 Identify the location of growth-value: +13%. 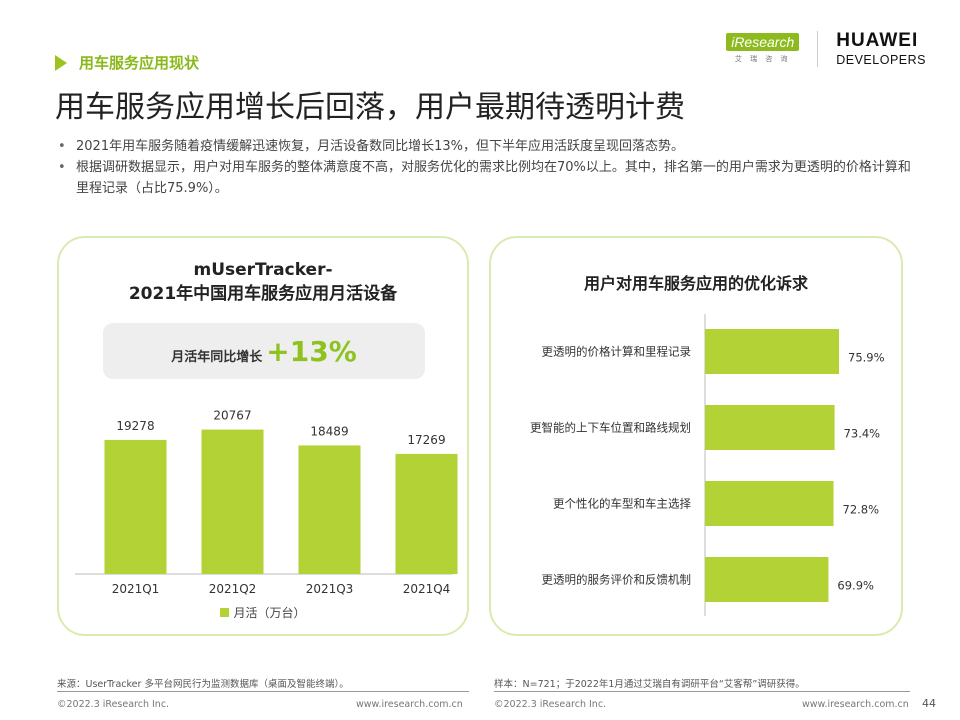
(311, 351).